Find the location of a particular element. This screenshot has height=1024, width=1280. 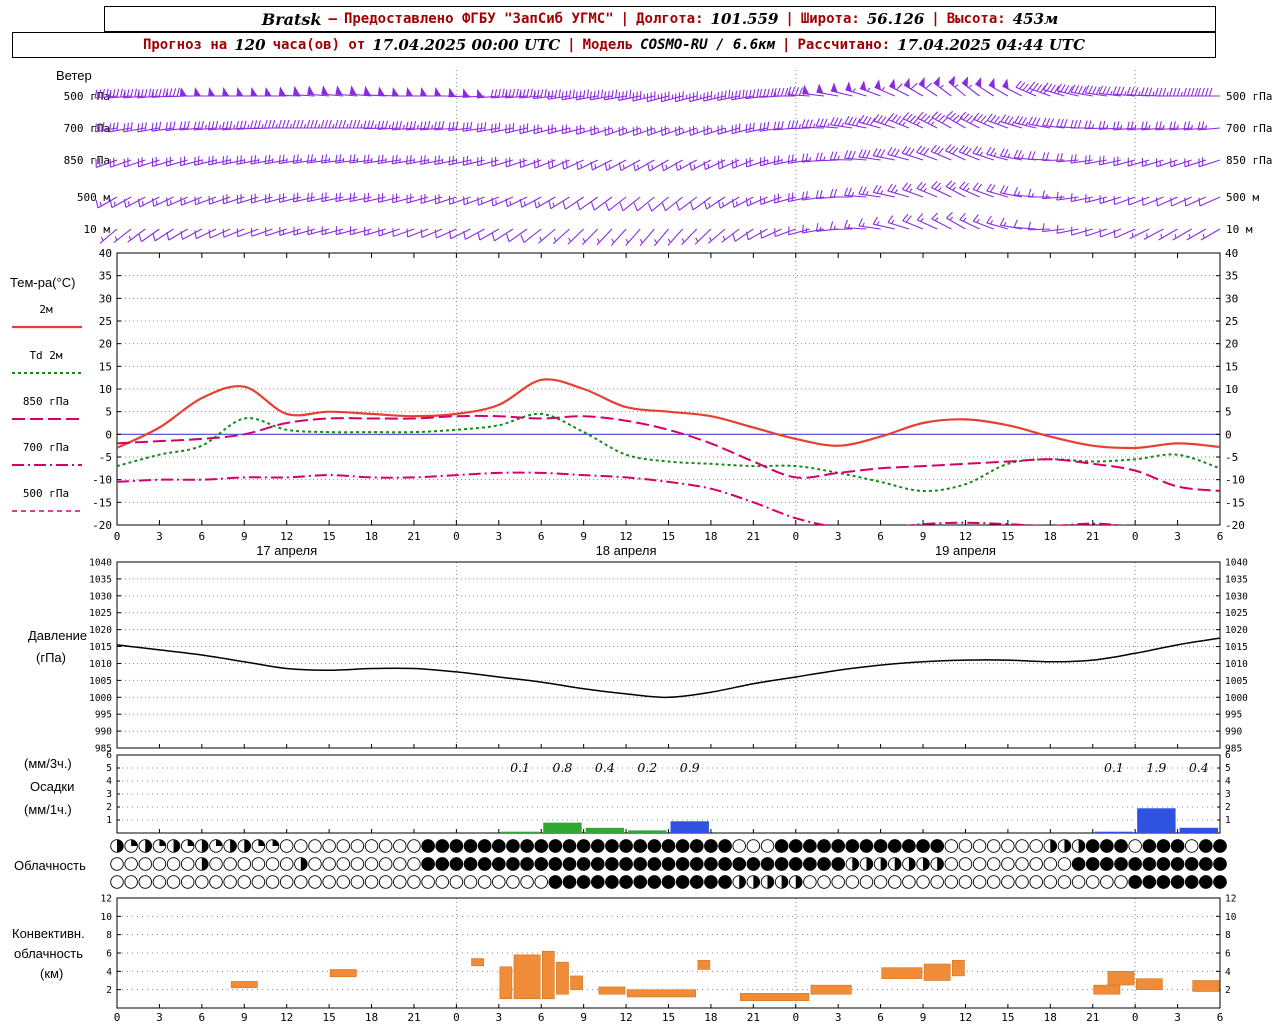

longitude-value: 101.559 is located at coordinates (744, 19).